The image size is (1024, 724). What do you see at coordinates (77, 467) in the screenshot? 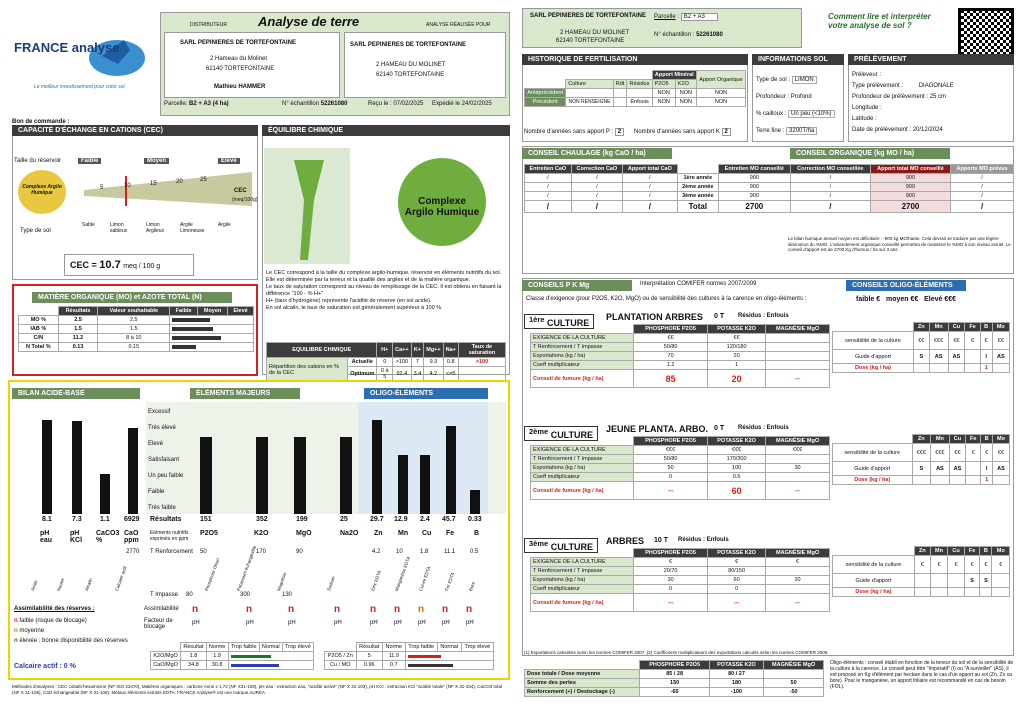
I see `bar-ph-kcl` at bounding box center [77, 467].